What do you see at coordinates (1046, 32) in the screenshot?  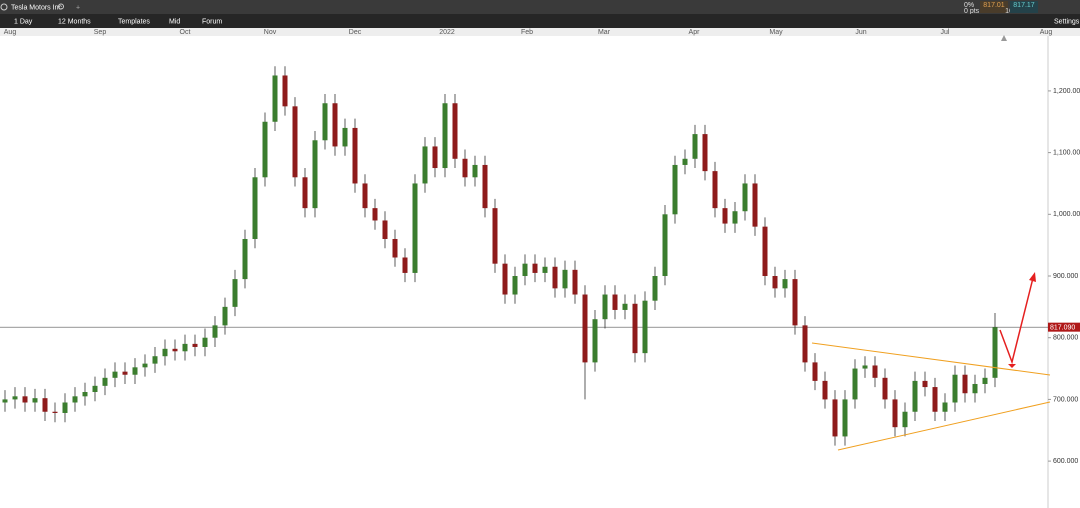 I see `x-tick-label: Aug` at bounding box center [1046, 32].